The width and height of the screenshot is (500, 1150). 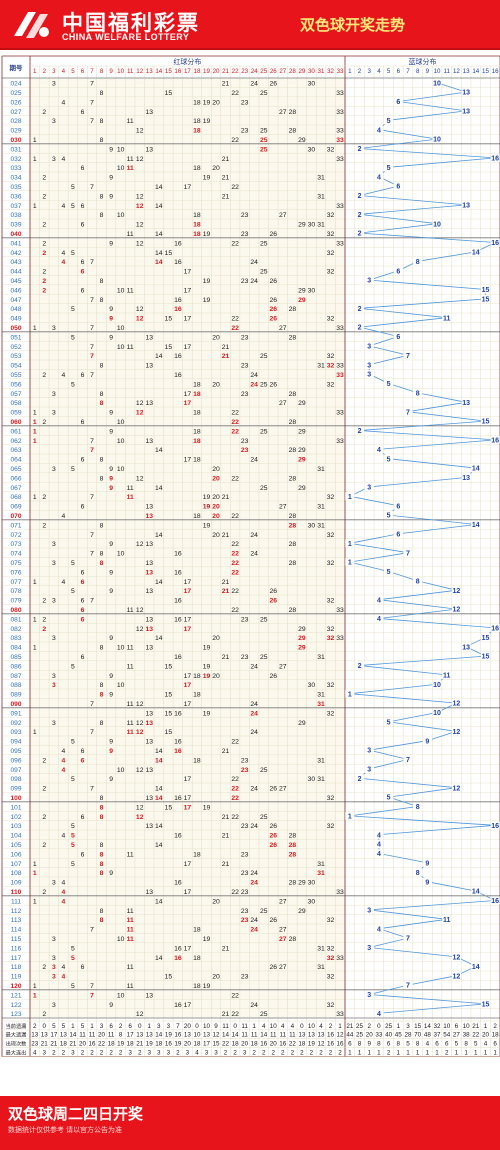 I want to click on blue-stat-value: 25, so click(x=360, y=1026).